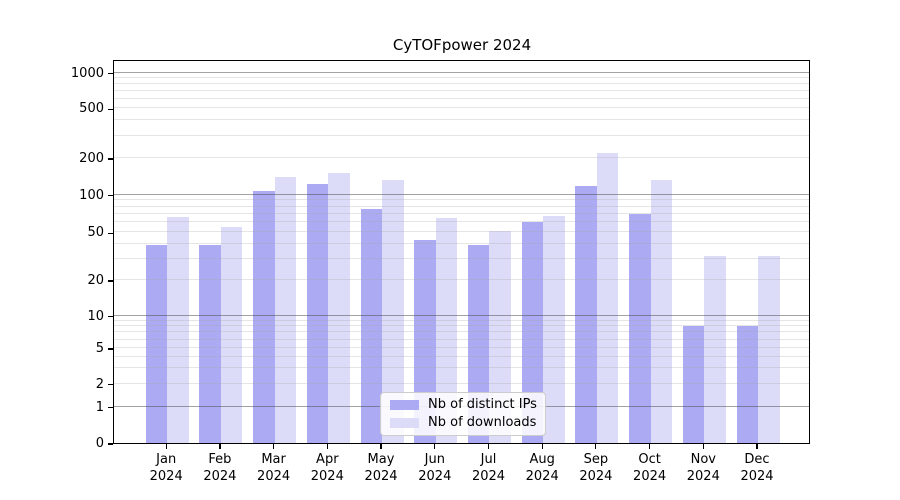  I want to click on bar-downloads-dec, so click(769, 349).